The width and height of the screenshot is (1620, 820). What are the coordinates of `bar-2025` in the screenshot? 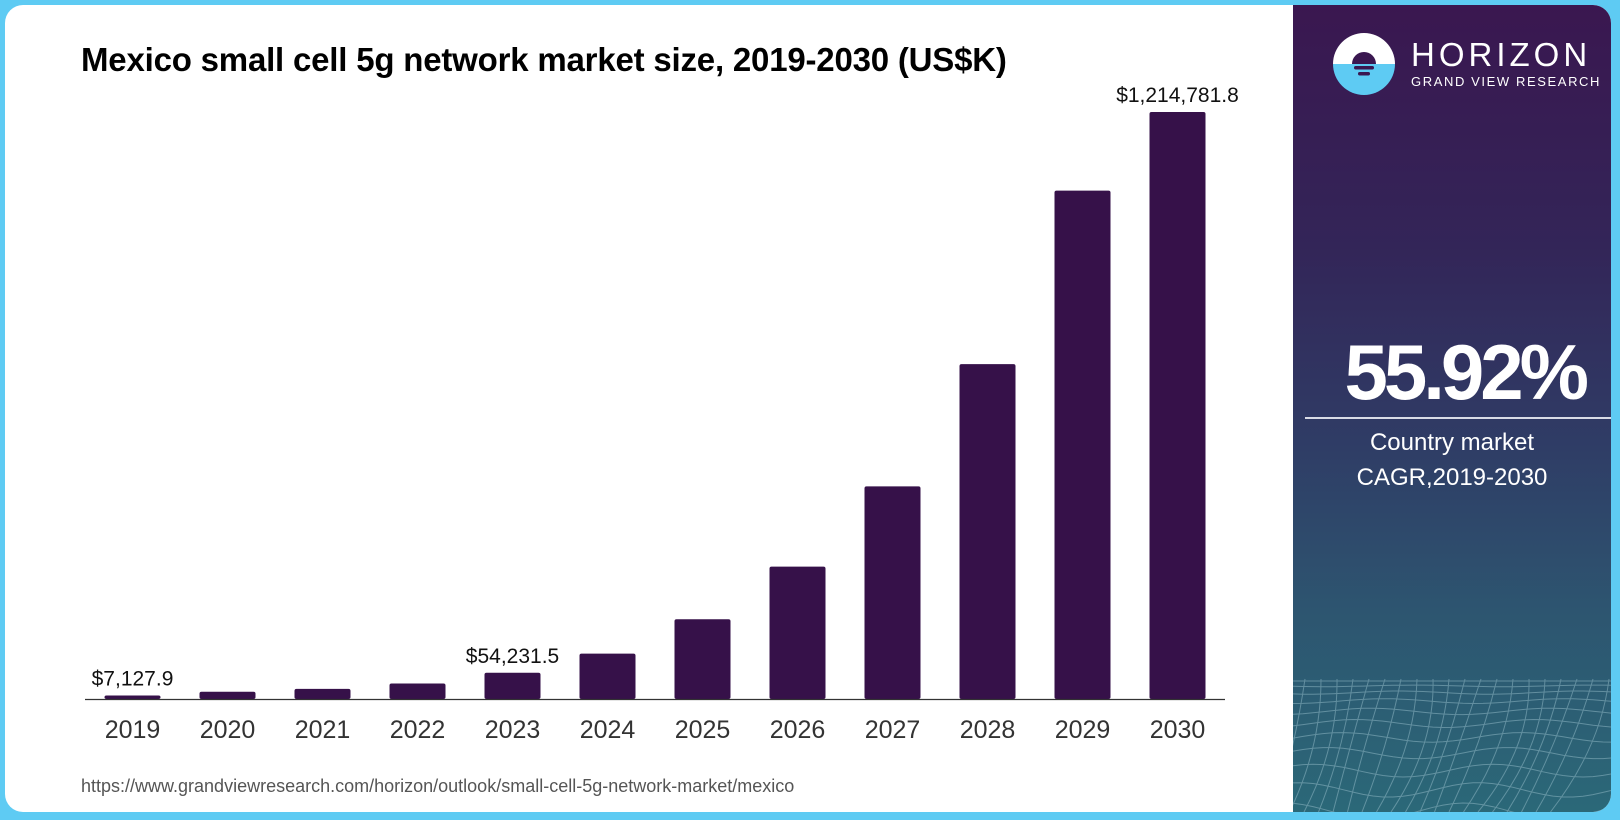 It's located at (702, 659).